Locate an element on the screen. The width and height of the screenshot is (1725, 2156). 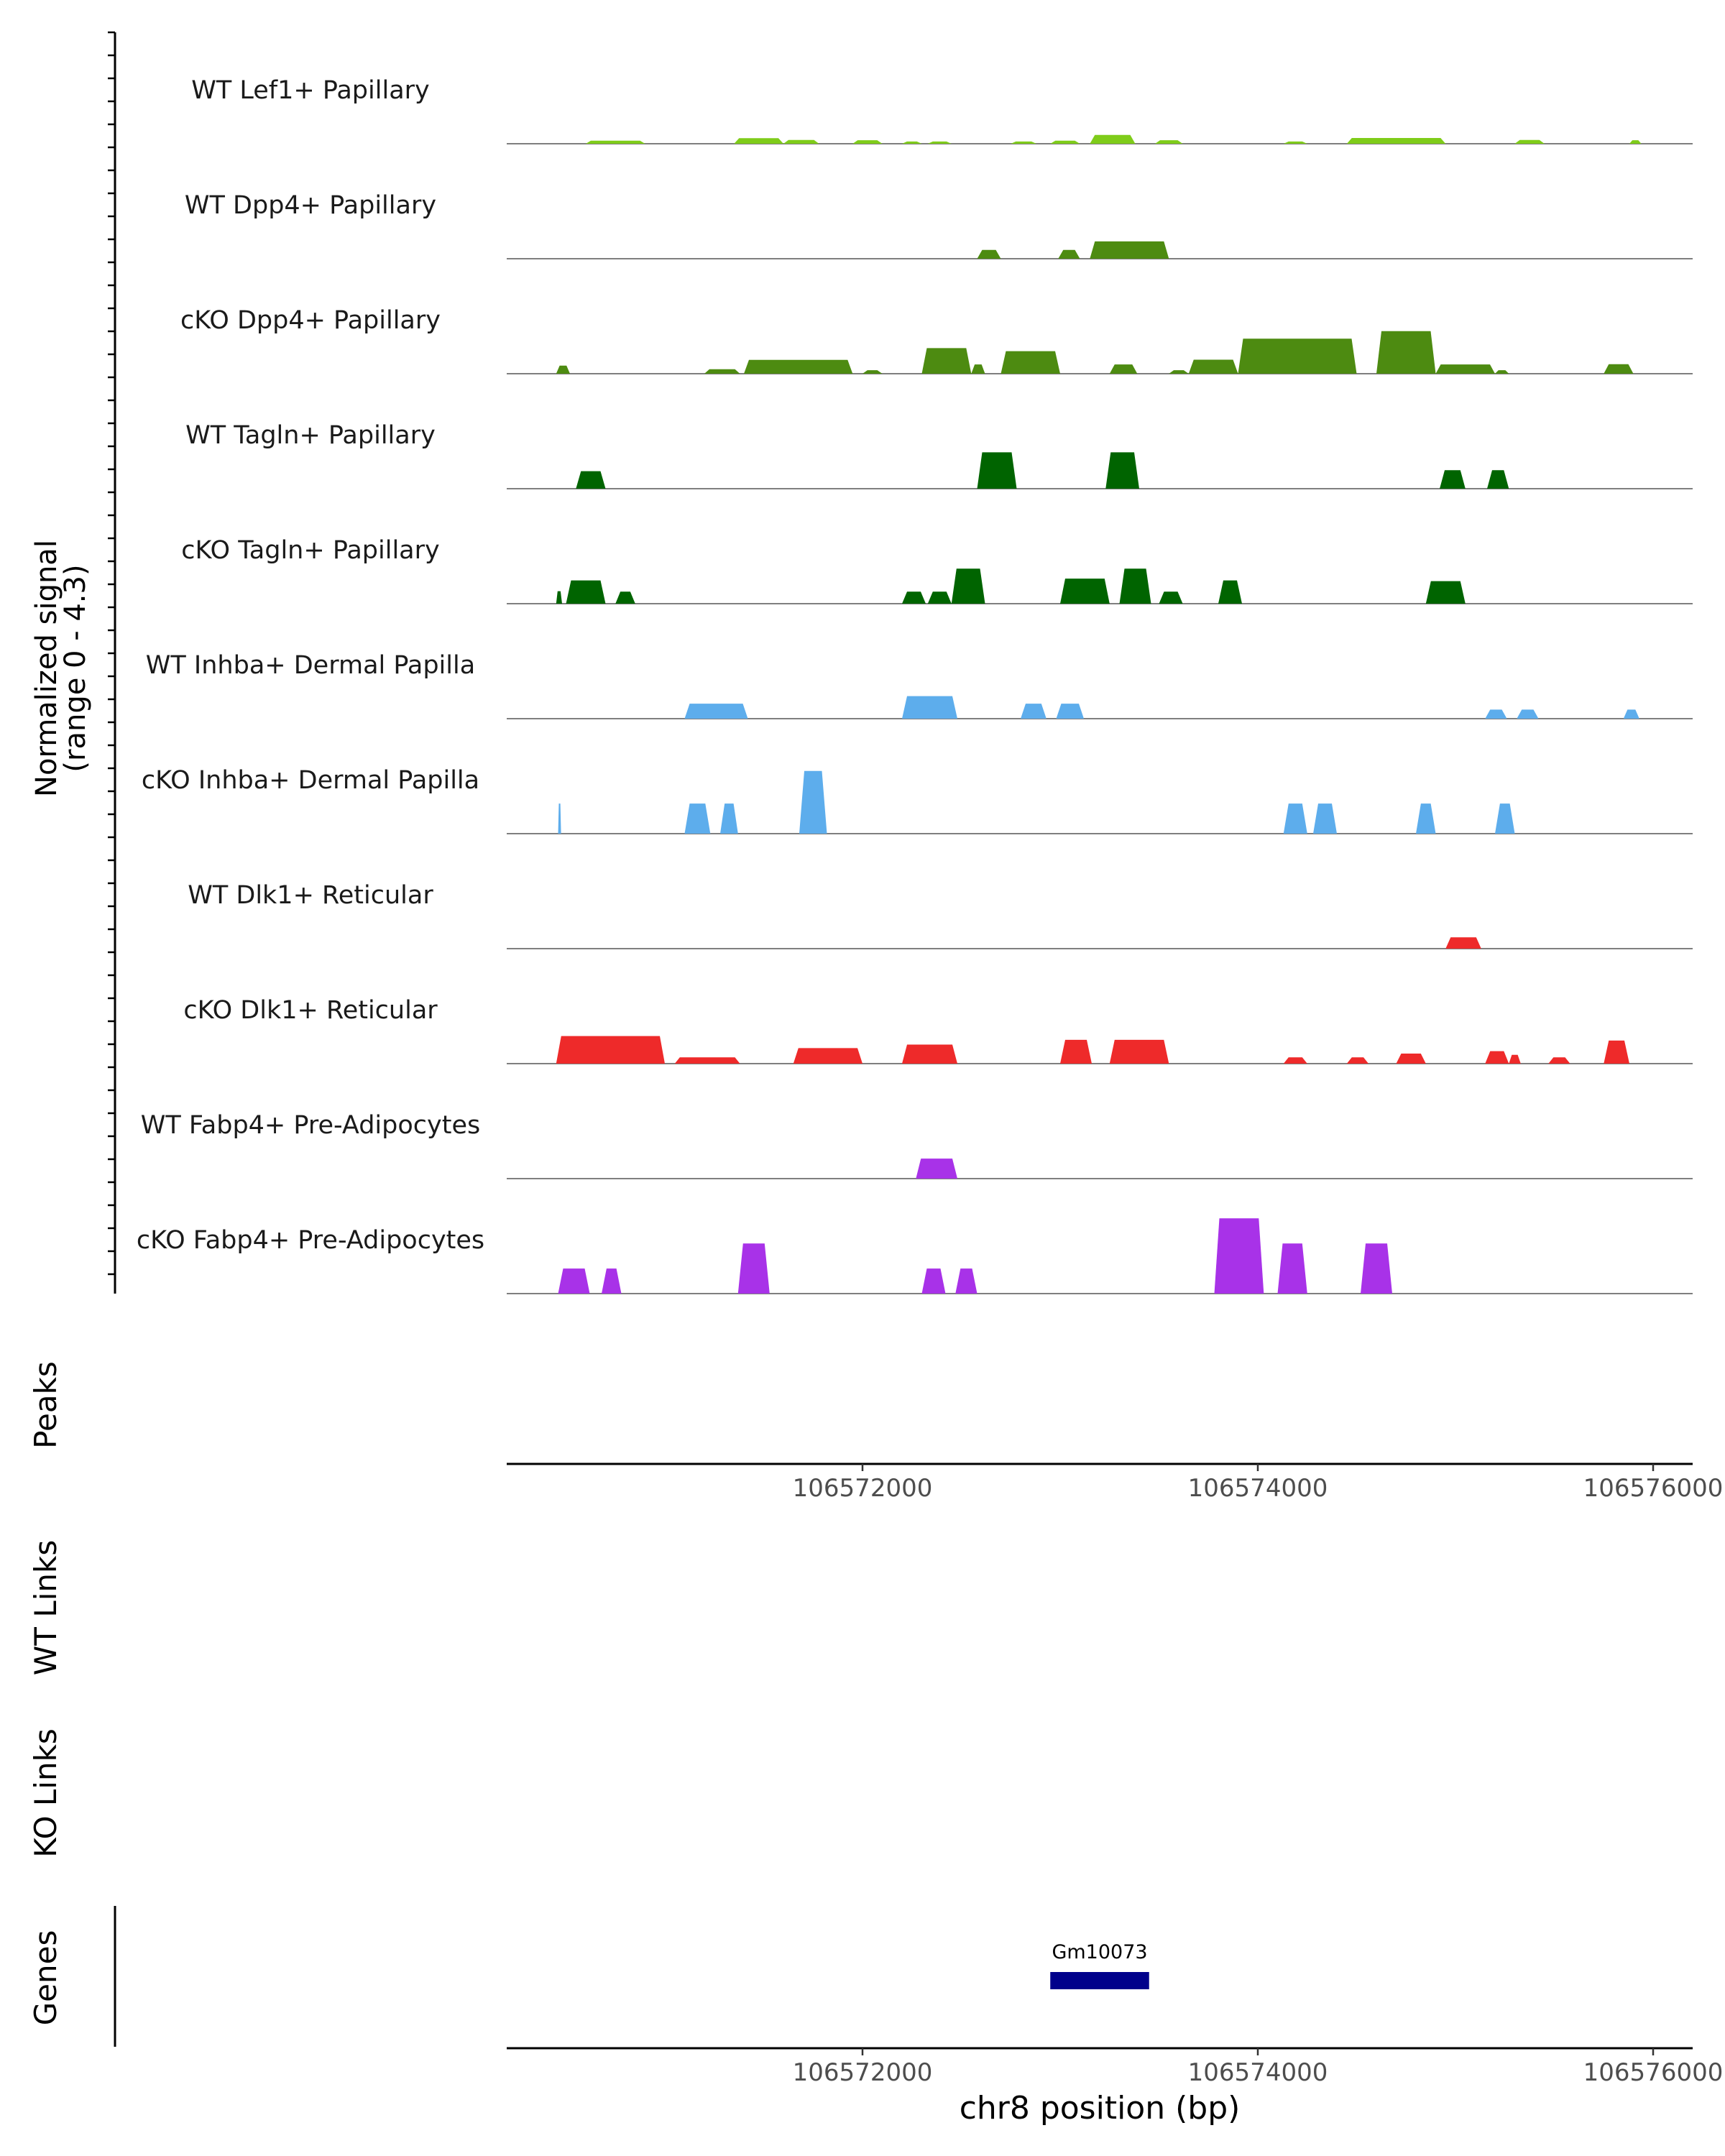
track-label: cKO Inhba+ Dermal Papilla is located at coordinates (310, 781).